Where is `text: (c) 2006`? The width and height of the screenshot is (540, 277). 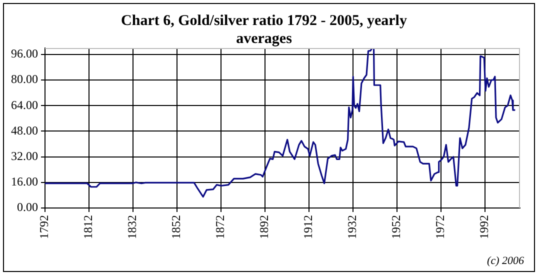
text: (c) 2006 is located at coordinates (505, 261).